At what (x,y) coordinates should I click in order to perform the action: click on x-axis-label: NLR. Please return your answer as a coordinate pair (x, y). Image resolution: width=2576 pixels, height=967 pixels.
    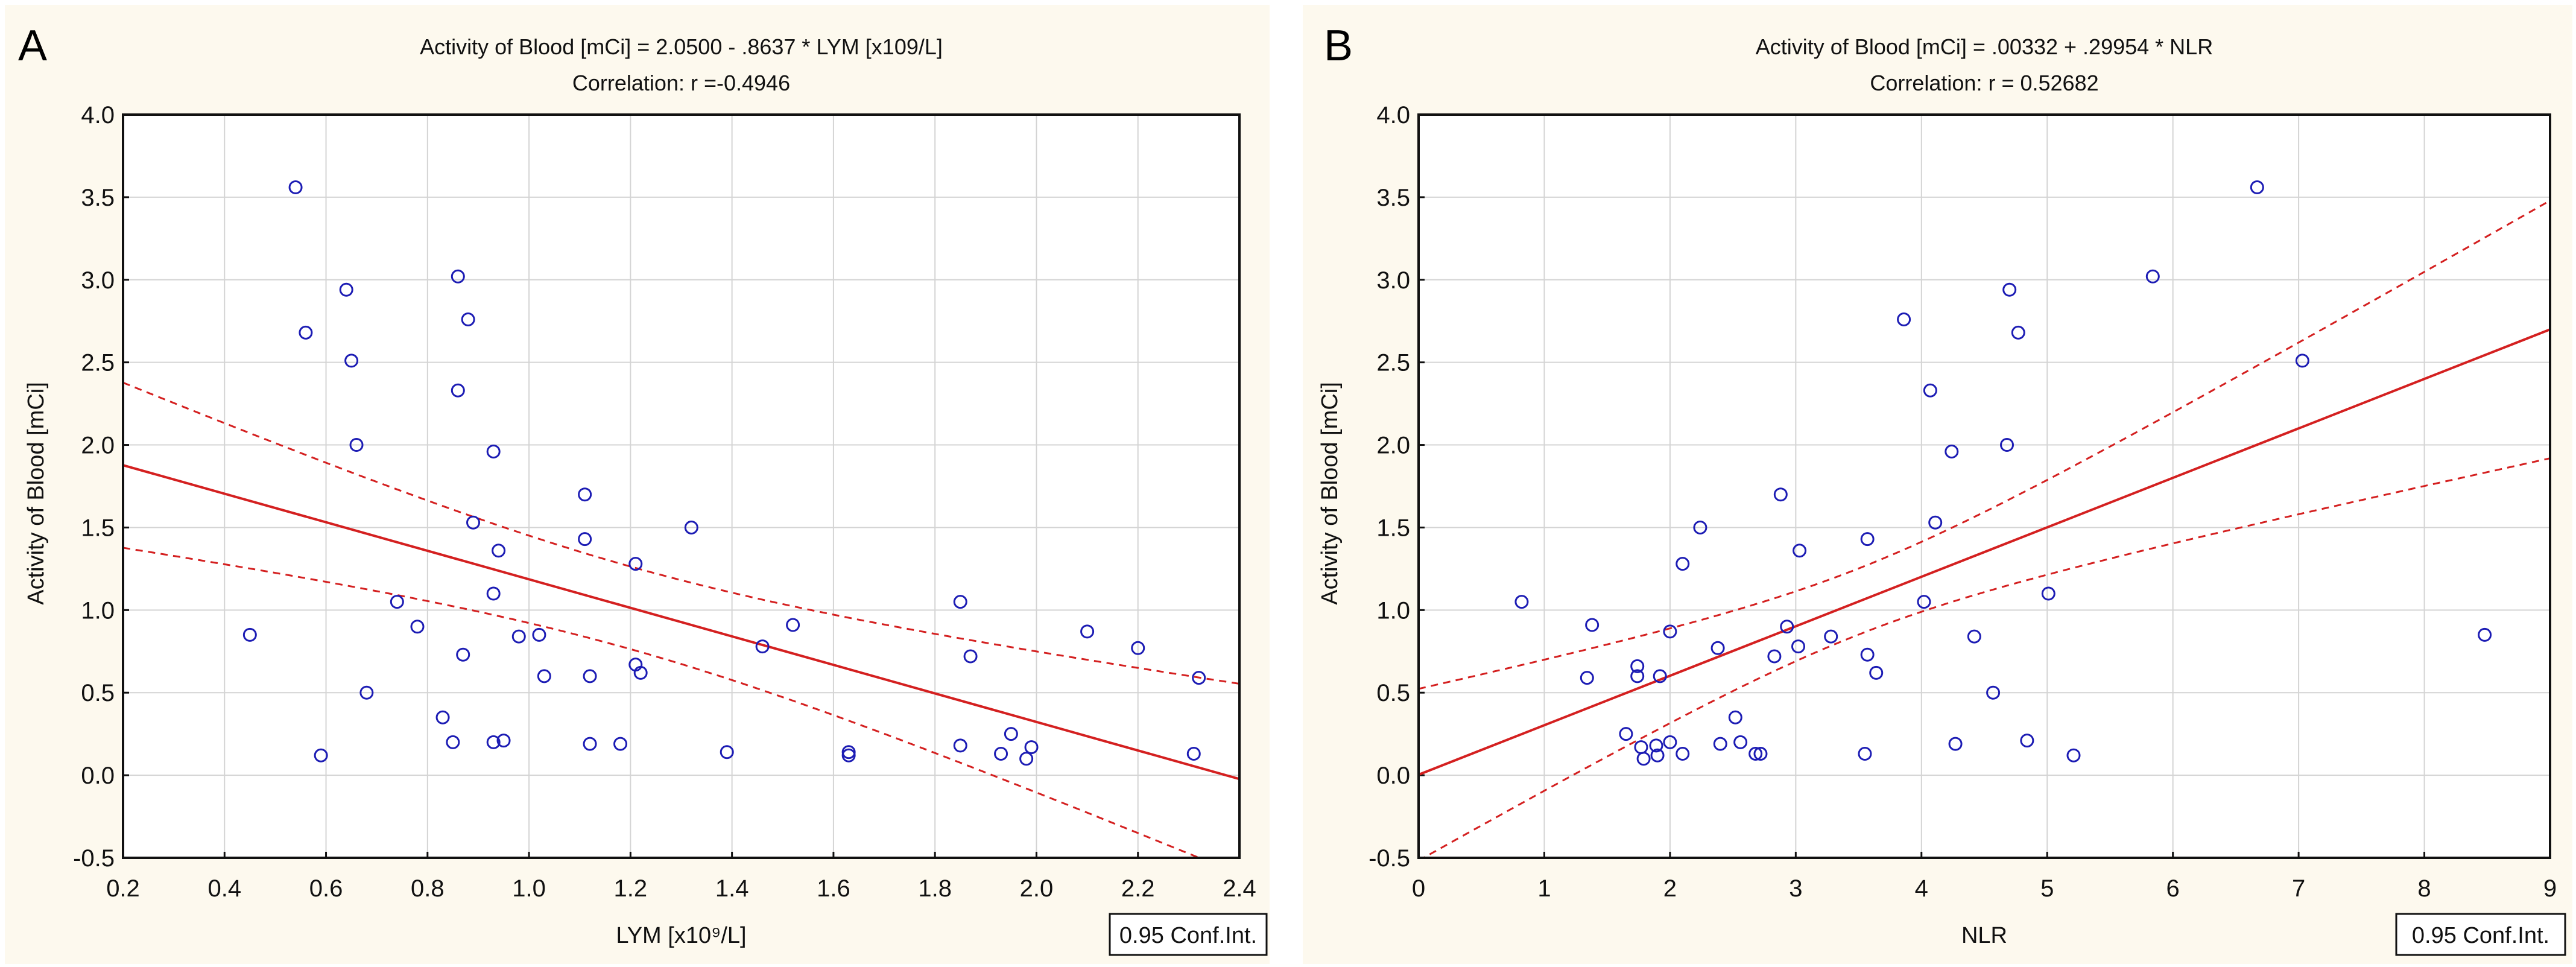
    Looking at the image, I should click on (1984, 935).